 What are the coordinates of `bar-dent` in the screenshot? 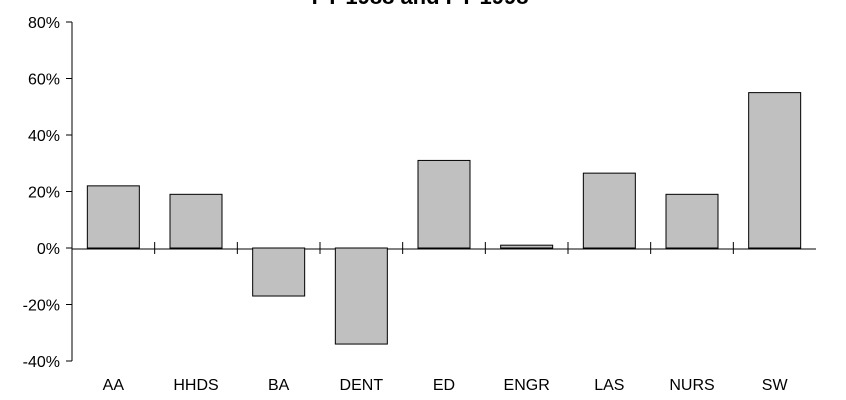 It's located at (361, 296).